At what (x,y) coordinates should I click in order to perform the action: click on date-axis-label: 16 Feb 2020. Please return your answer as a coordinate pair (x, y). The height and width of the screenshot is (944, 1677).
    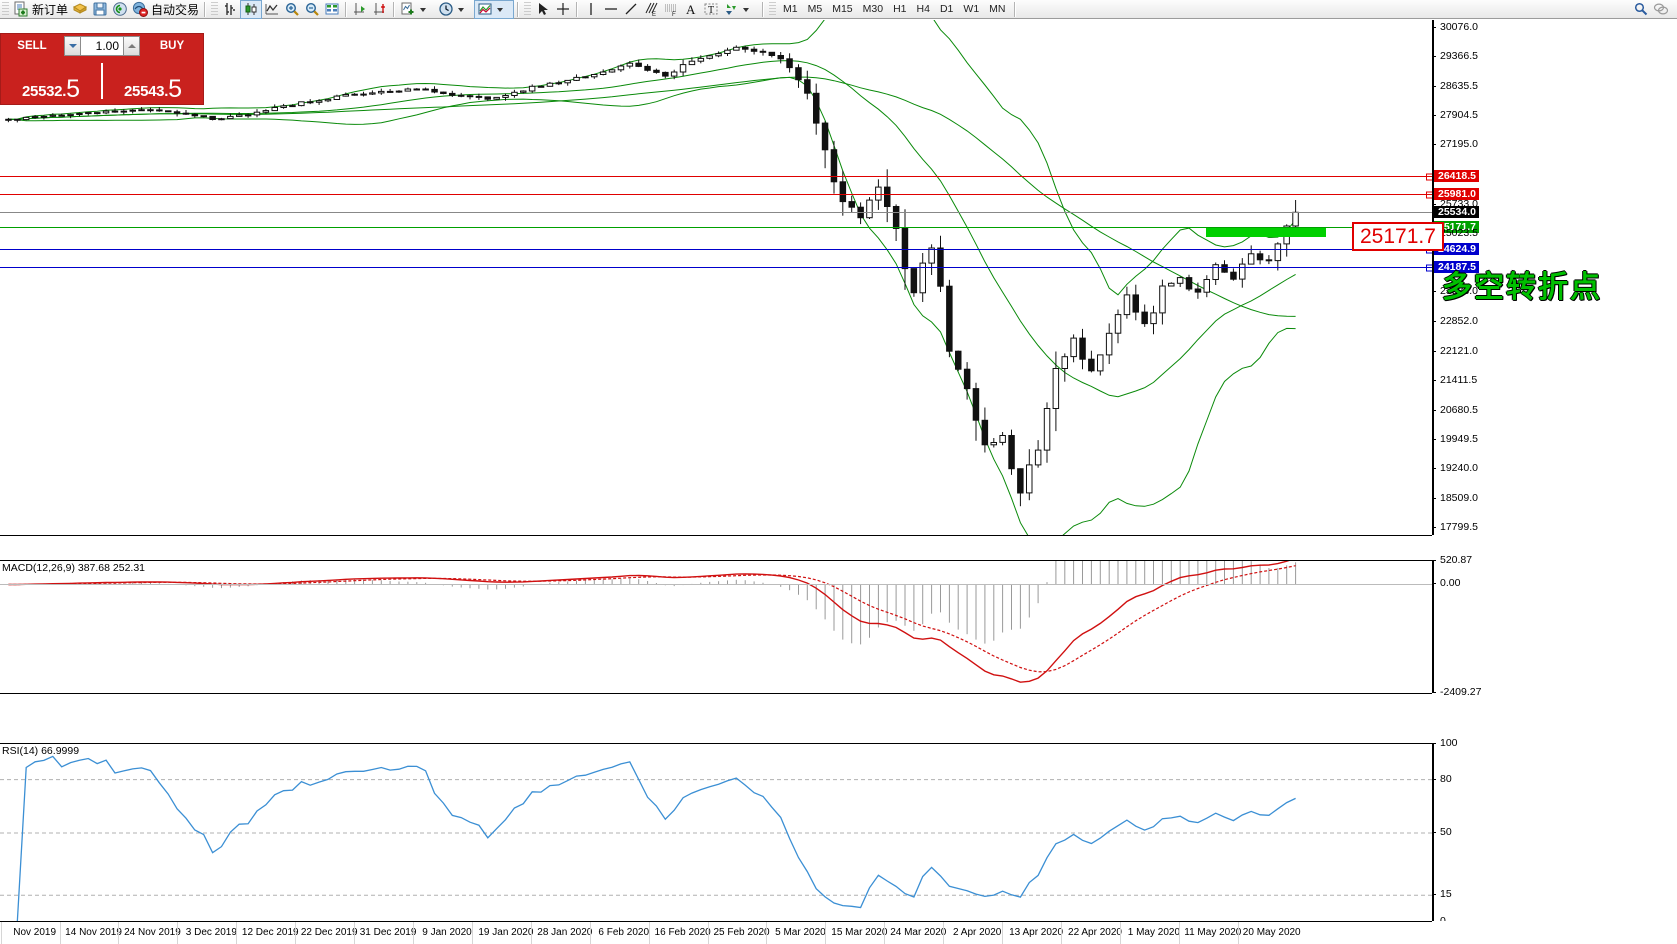
    Looking at the image, I should click on (682, 932).